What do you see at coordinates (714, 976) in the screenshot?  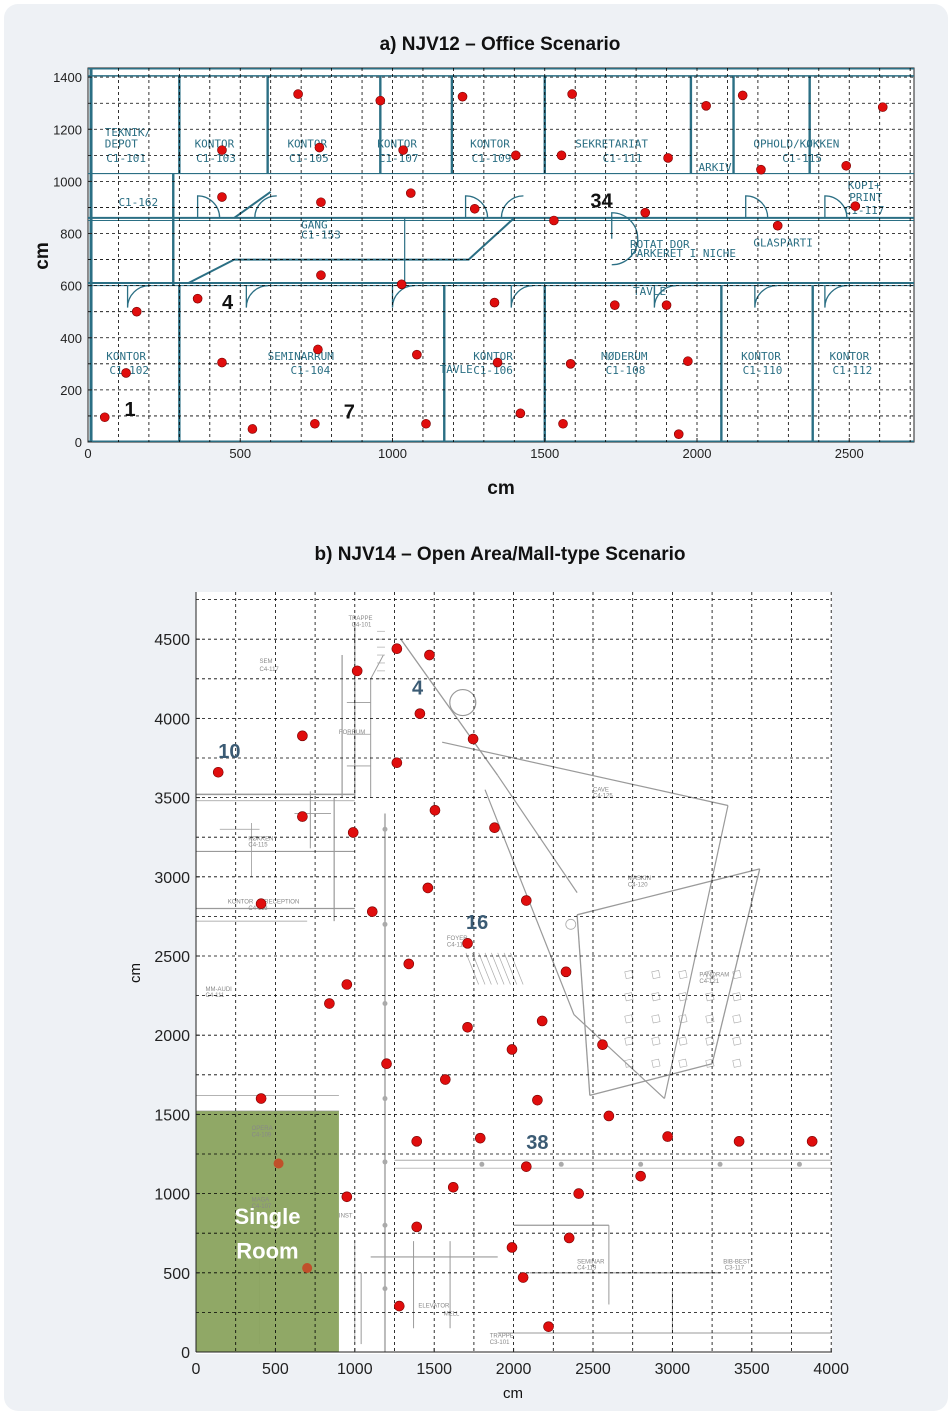 I see `room-label: PANORAM` at bounding box center [714, 976].